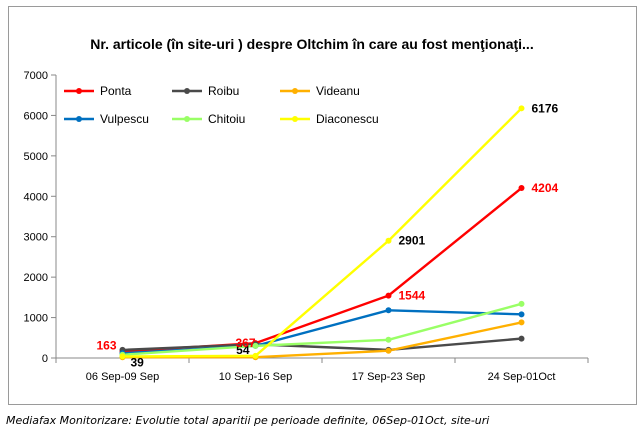  Describe the element at coordinates (223, 91) in the screenshot. I see `legend-label: Roibu` at that location.